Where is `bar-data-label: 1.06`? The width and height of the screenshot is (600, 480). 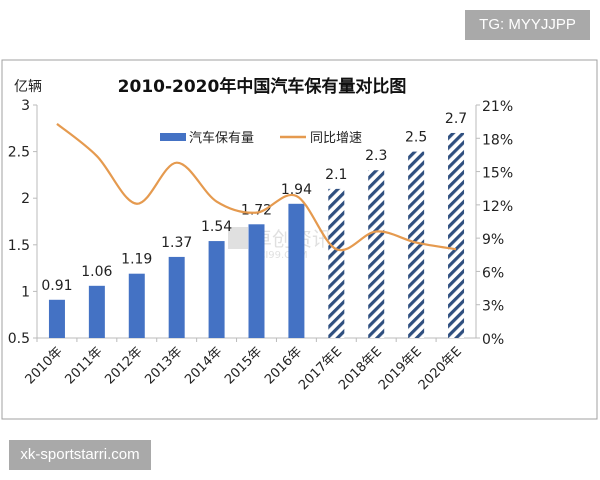 bar-data-label: 1.06 is located at coordinates (96, 272).